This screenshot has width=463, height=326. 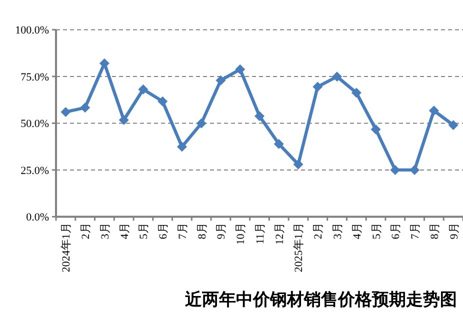 What do you see at coordinates (34, 170) in the screenshot?
I see `y-tick-label: 25.0%` at bounding box center [34, 170].